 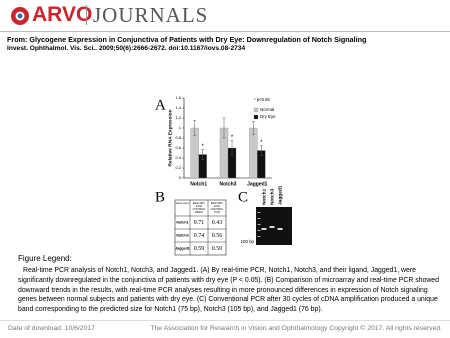 What do you see at coordinates (178, 157) in the screenshot?
I see `y-tick-label: 0.4` at bounding box center [178, 157].